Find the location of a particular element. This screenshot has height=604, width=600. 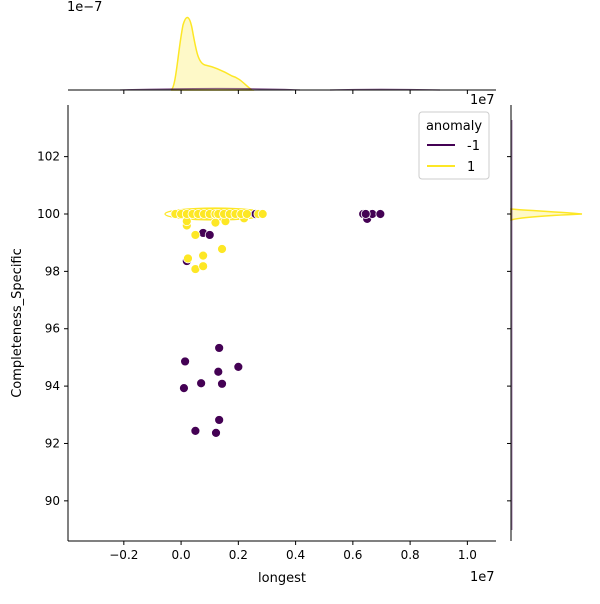

top-marginal-offset-label: 1e−7 is located at coordinates (84, 7).